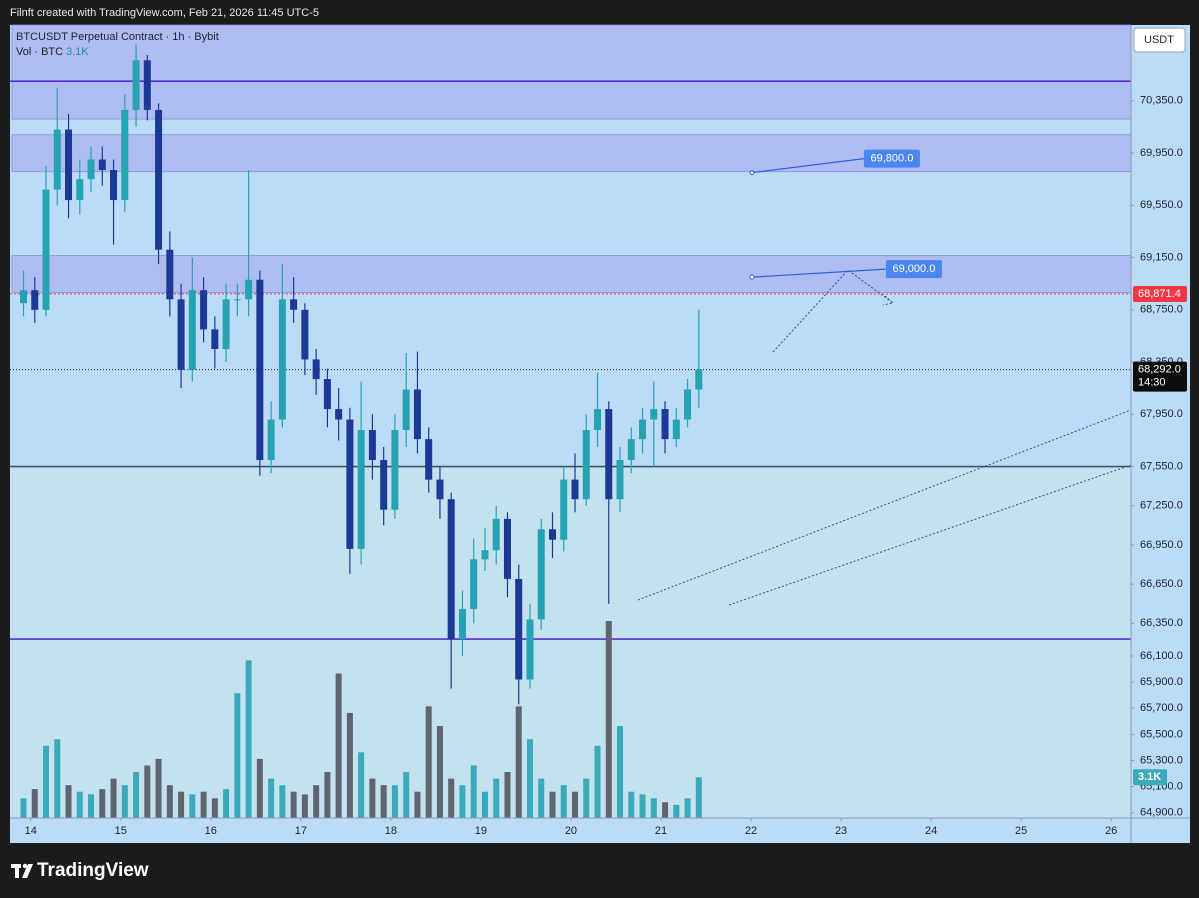 Image resolution: width=1199 pixels, height=898 pixels. I want to click on y-tick-label: 70,350.0, so click(1161, 101).